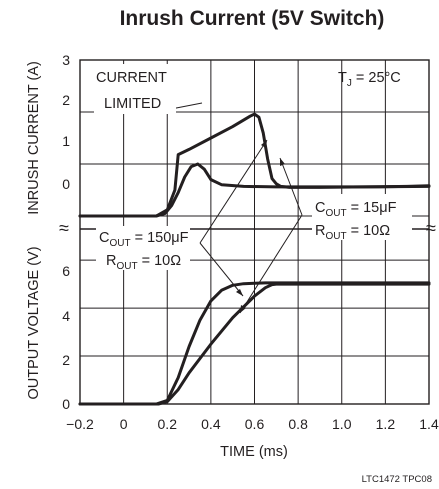 The image size is (439, 489). What do you see at coordinates (352, 232) in the screenshot?
I see `annotation-rout-15: ROUT = 10Ω` at bounding box center [352, 232].